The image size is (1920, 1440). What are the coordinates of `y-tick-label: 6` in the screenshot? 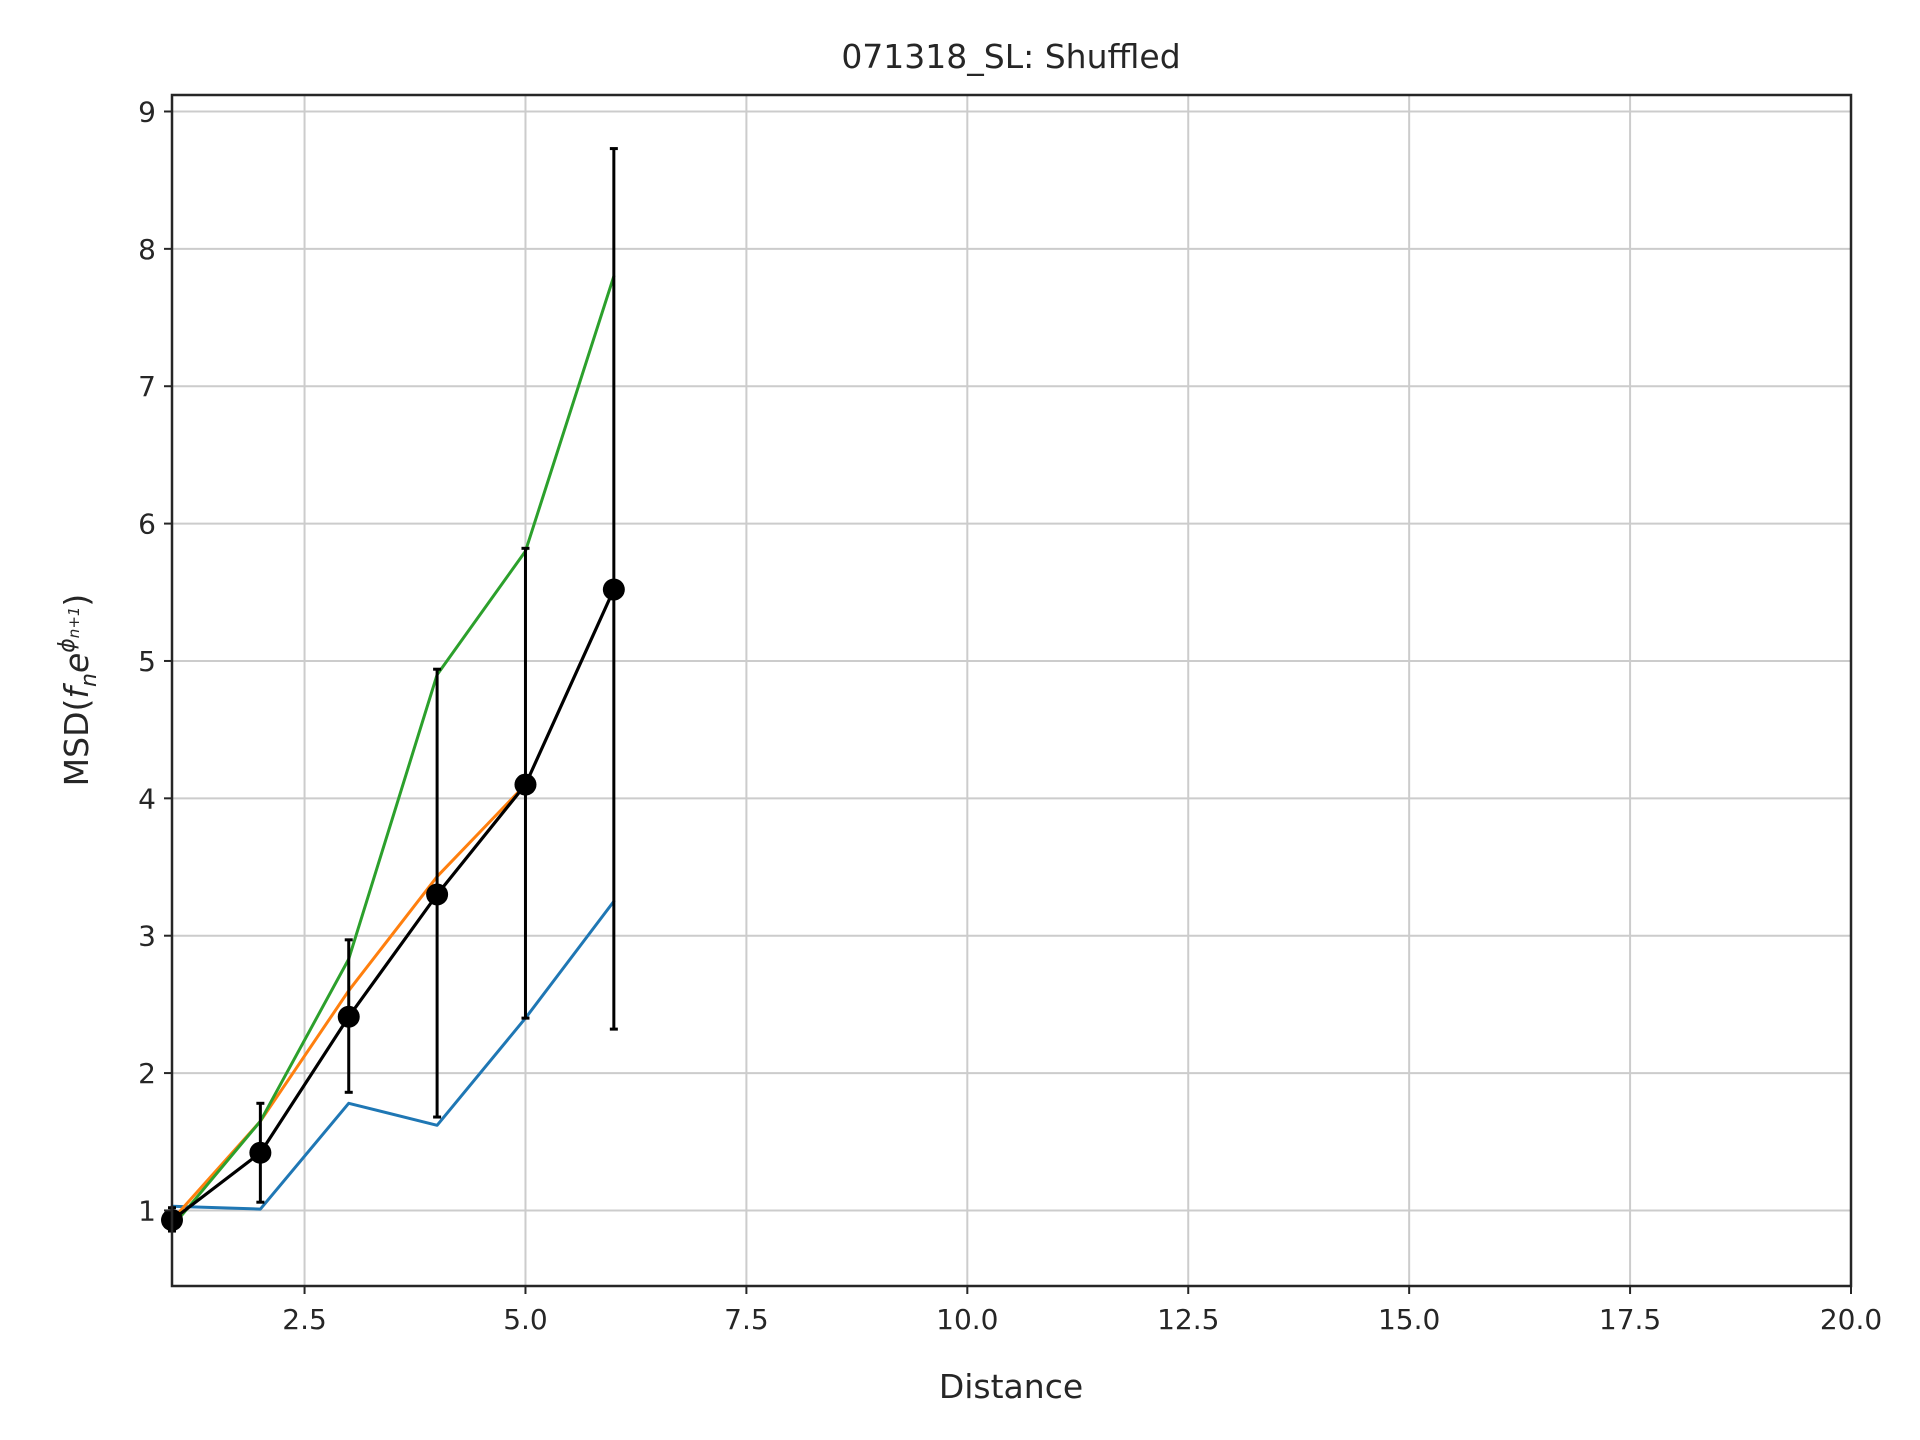 It's located at (147, 524).